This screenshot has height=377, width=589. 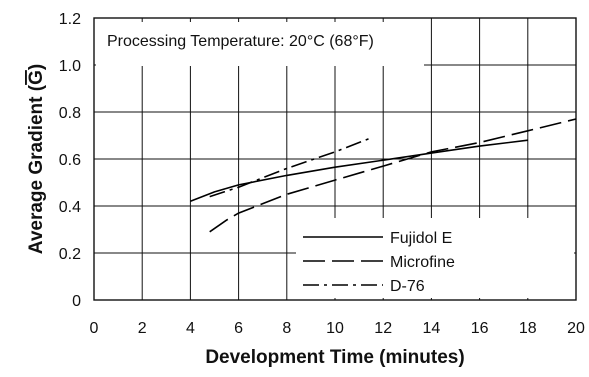 What do you see at coordinates (240, 41) in the screenshot?
I see `annotation-text: Processing Temperature: 20°C (68°F)` at bounding box center [240, 41].